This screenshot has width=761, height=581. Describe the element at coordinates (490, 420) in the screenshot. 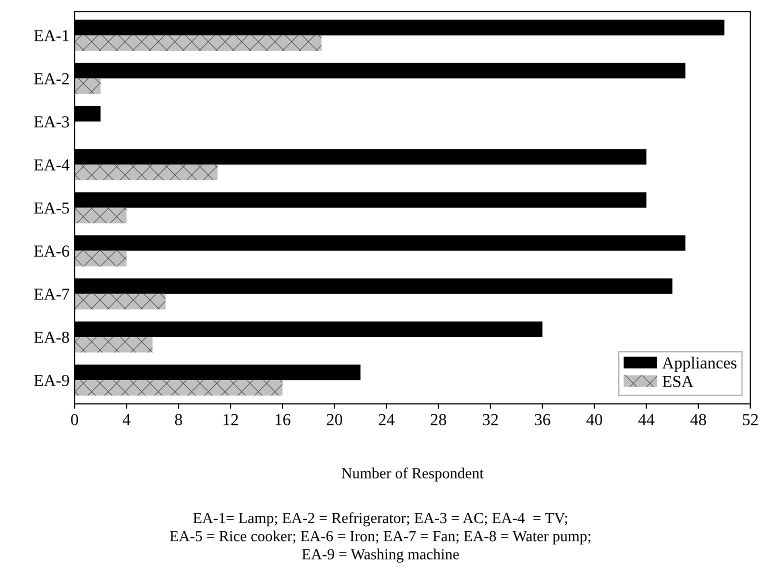

I see `x-tick-label: 32` at that location.